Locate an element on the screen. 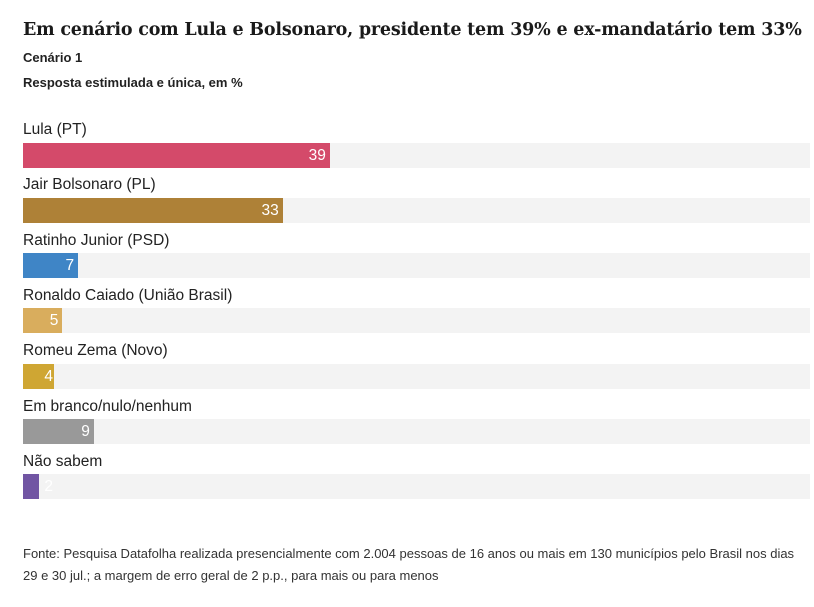 Image resolution: width=814 pixels, height=607 pixels. bar-track: 39 is located at coordinates (416, 155).